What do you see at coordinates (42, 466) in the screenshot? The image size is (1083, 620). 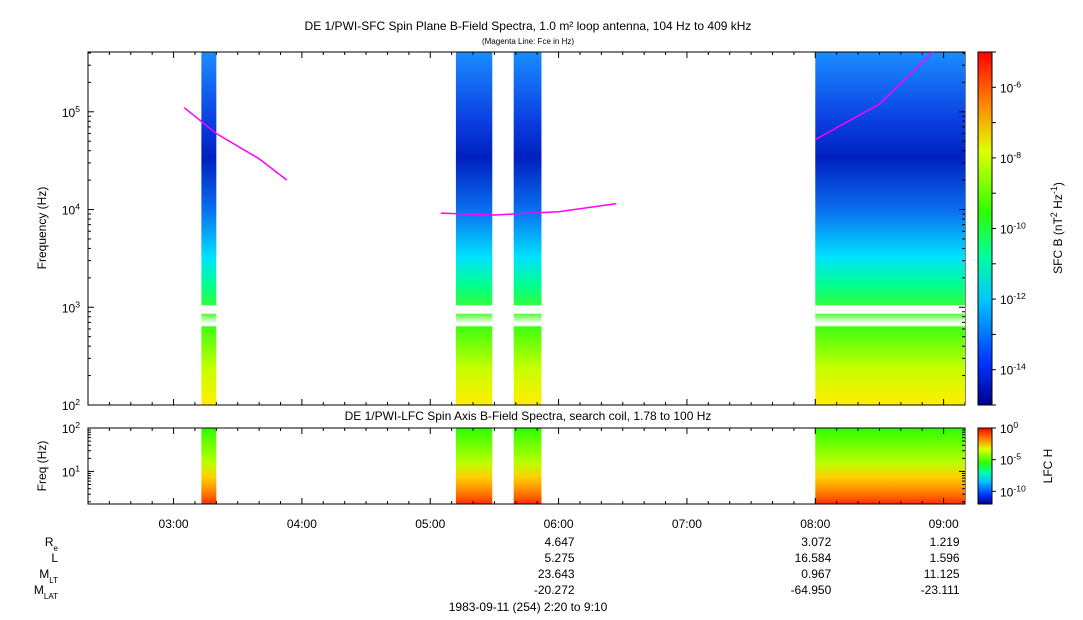 I see `lfc-y-axis-label: Freq (Hz)` at bounding box center [42, 466].